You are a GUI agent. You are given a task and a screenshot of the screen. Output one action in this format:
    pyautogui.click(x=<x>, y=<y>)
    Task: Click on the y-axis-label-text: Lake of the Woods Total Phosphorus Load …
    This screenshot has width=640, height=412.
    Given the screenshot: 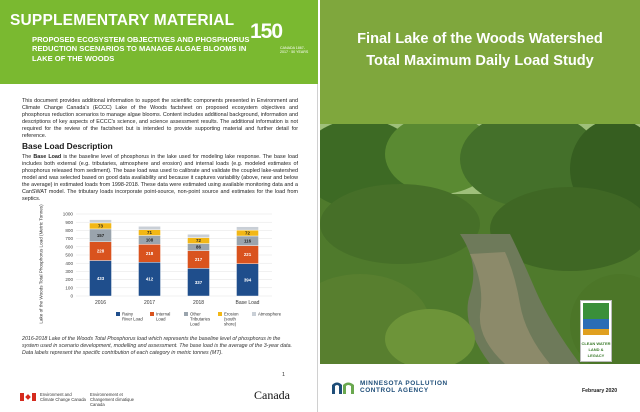 What is the action you would take?
    pyautogui.click(x=41, y=264)
    